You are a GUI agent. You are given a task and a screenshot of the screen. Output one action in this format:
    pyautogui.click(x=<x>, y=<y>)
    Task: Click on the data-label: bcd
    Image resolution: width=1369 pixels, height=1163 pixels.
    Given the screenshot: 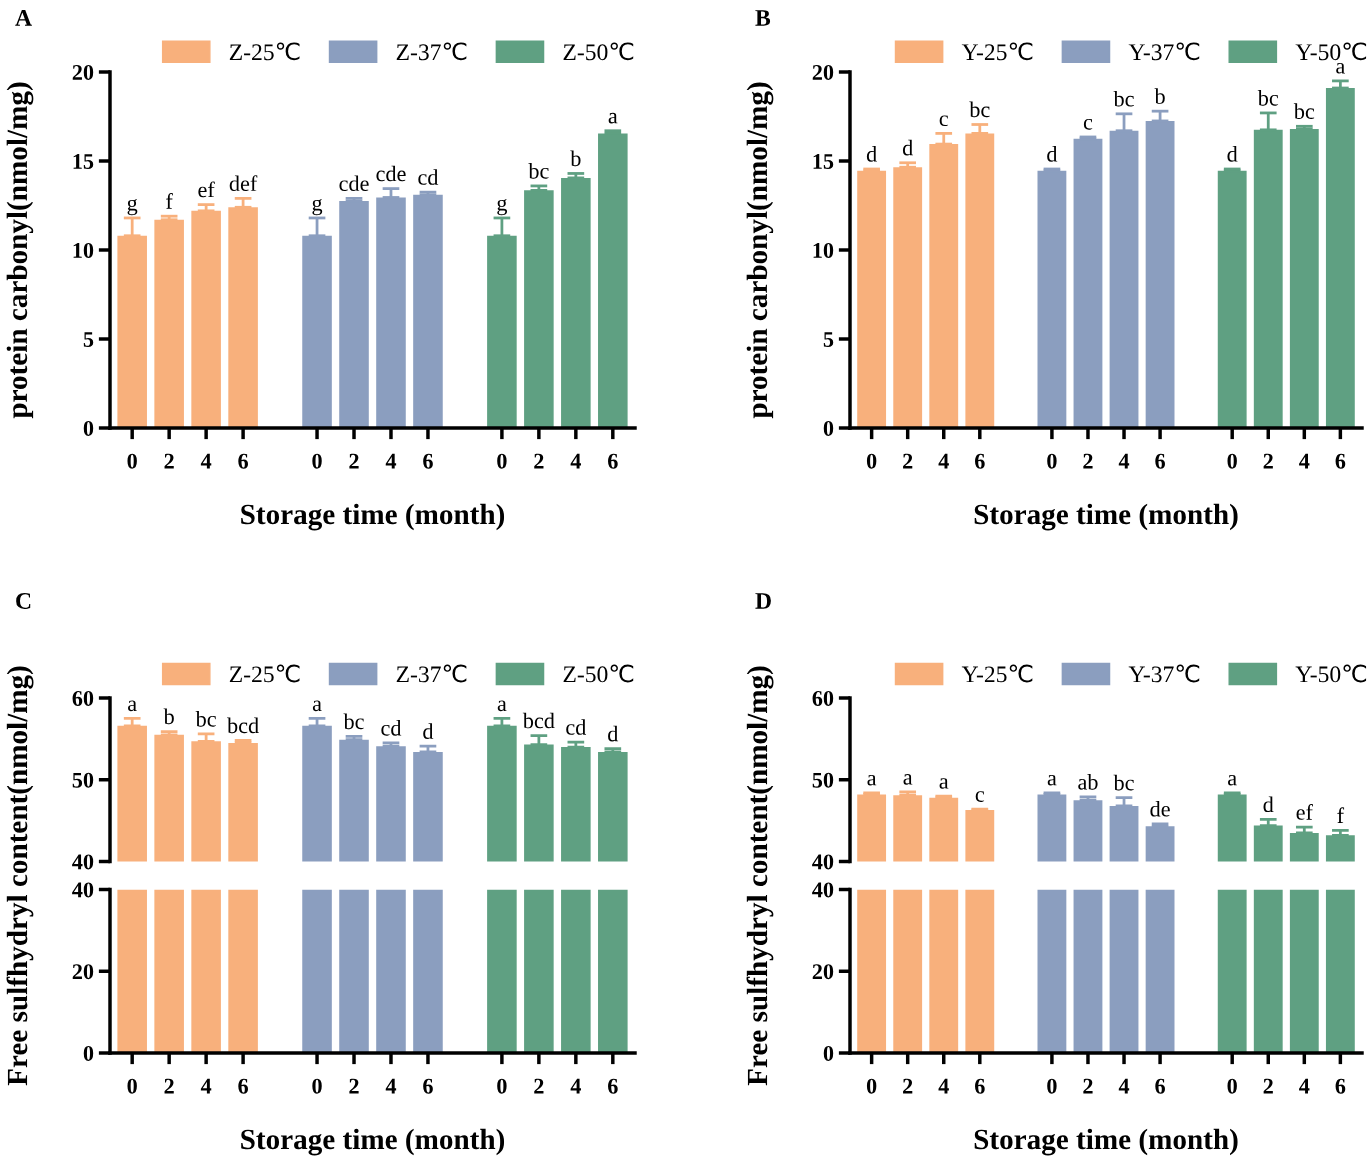 What is the action you would take?
    pyautogui.click(x=243, y=725)
    